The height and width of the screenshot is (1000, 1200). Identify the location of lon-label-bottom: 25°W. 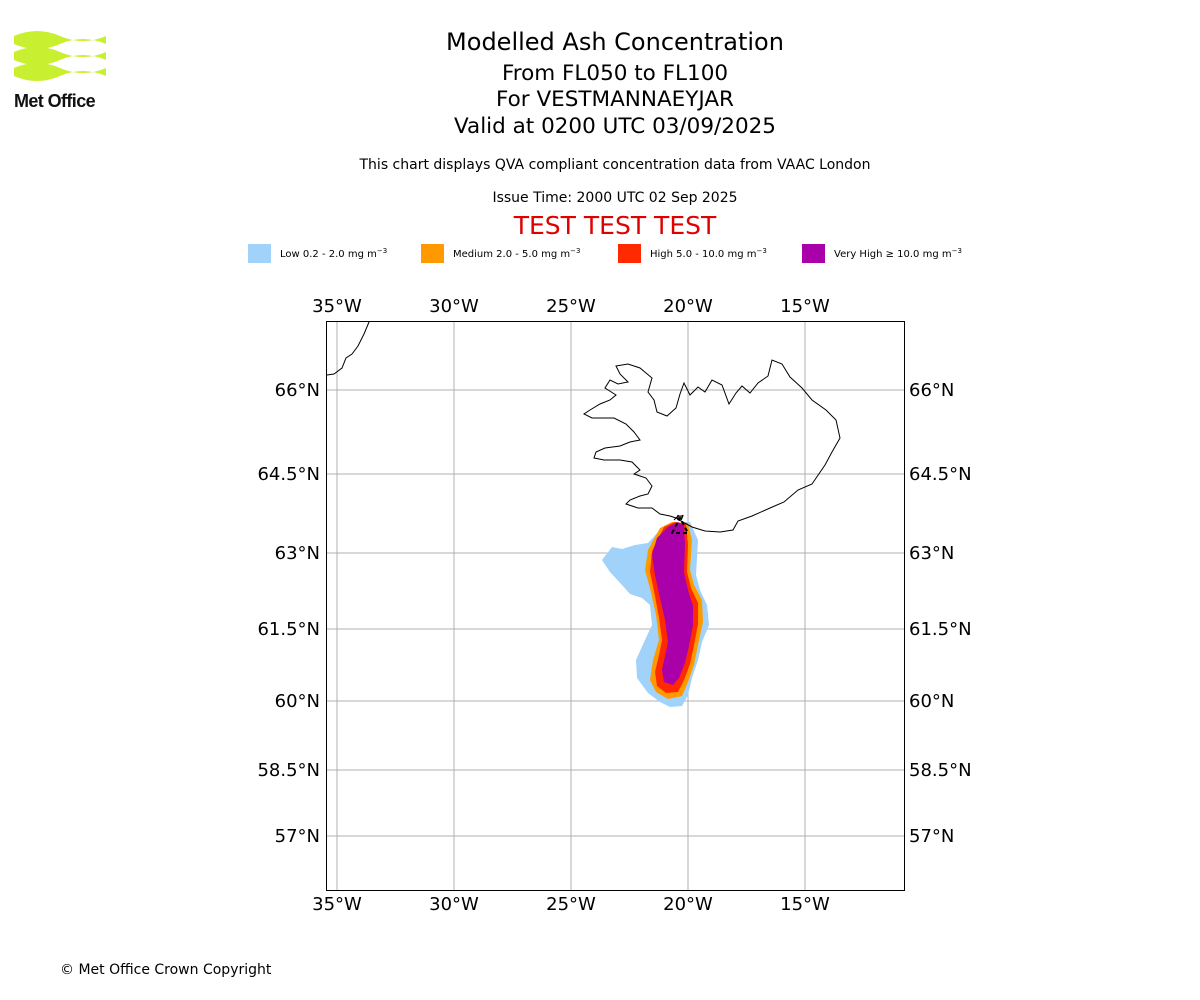
(571, 904).